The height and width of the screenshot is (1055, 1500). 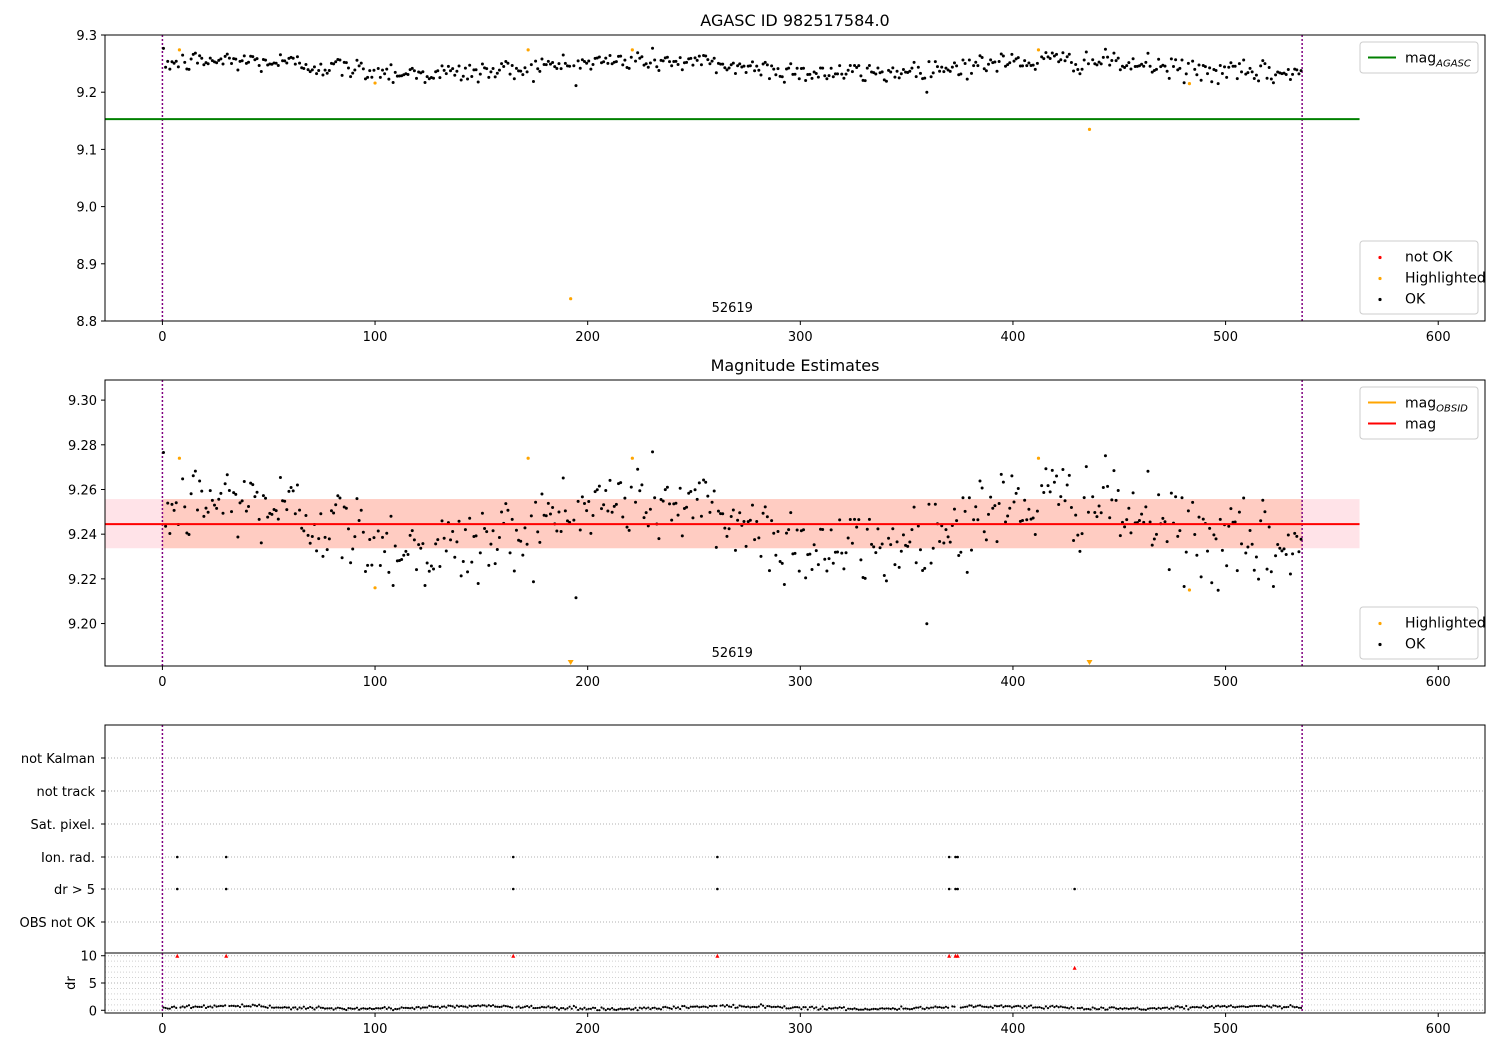 I want to click on y-tick-label: 9.24, so click(x=82, y=535).